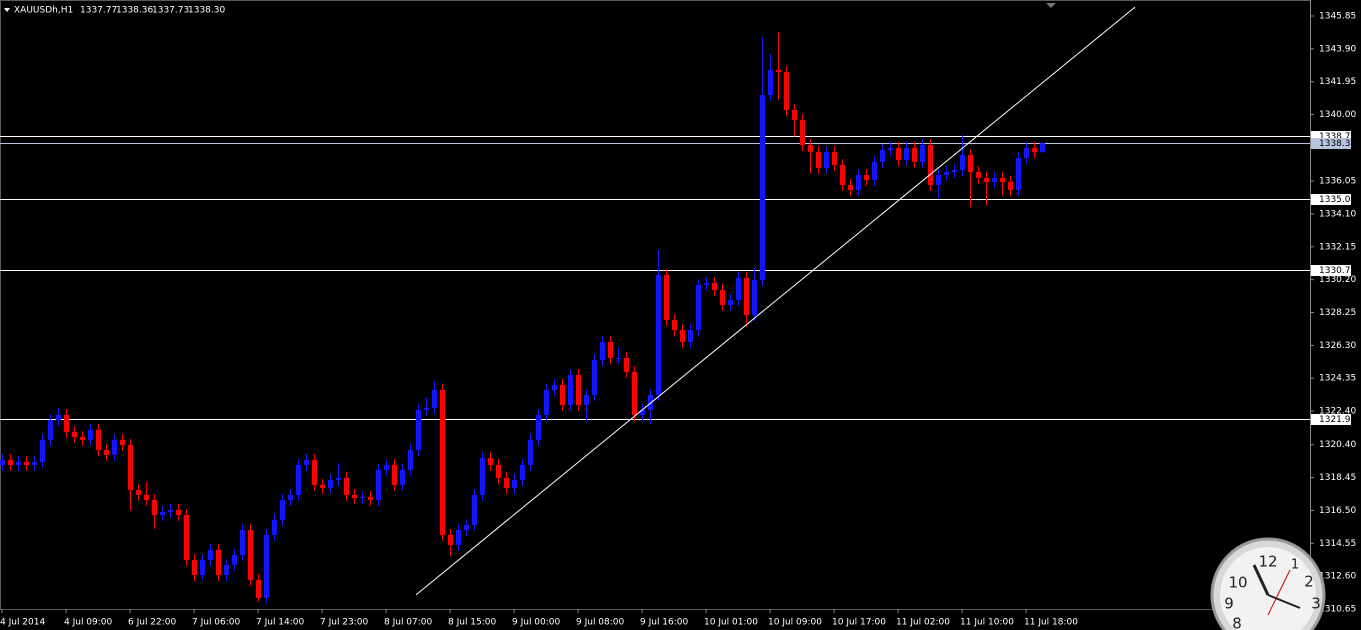  Describe the element at coordinates (1337, 420) in the screenshot. I see `level-label: 1321.90` at that location.